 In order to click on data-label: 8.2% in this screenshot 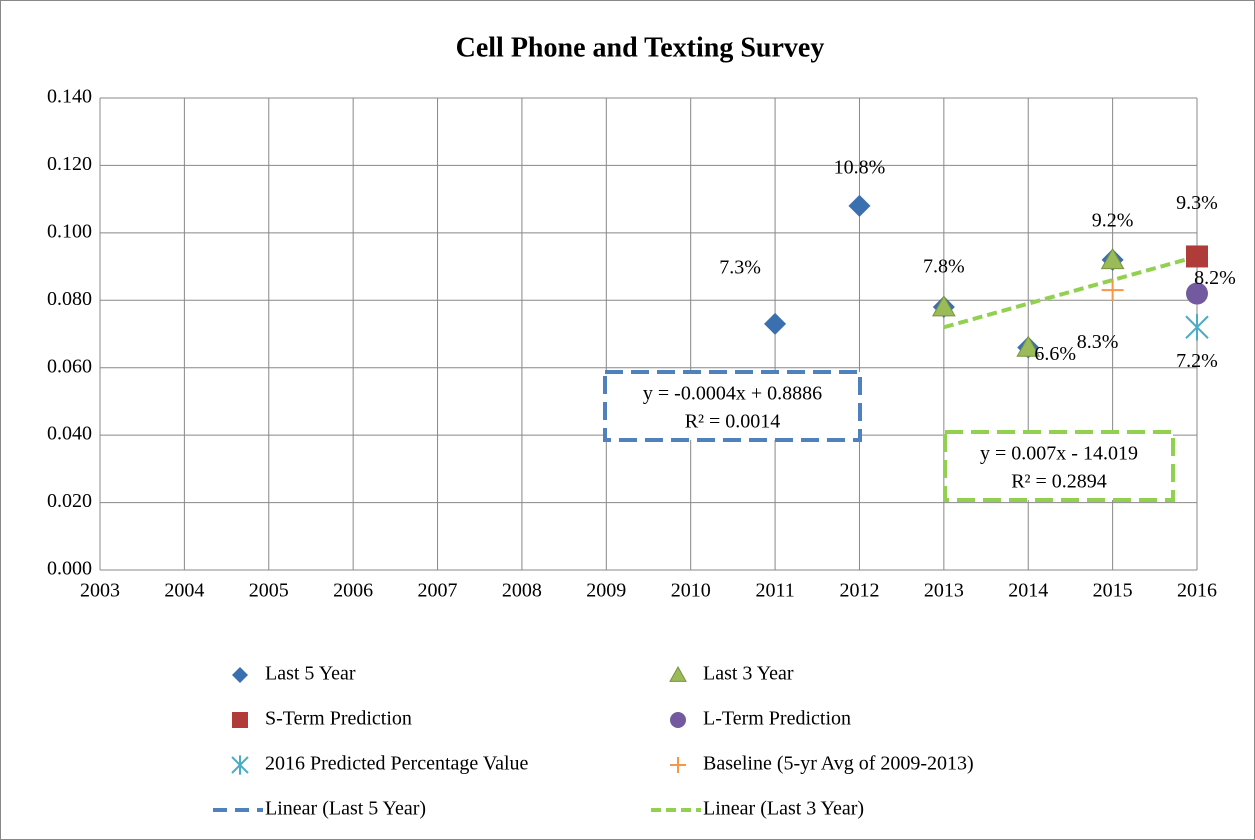, I will do `click(1215, 278)`.